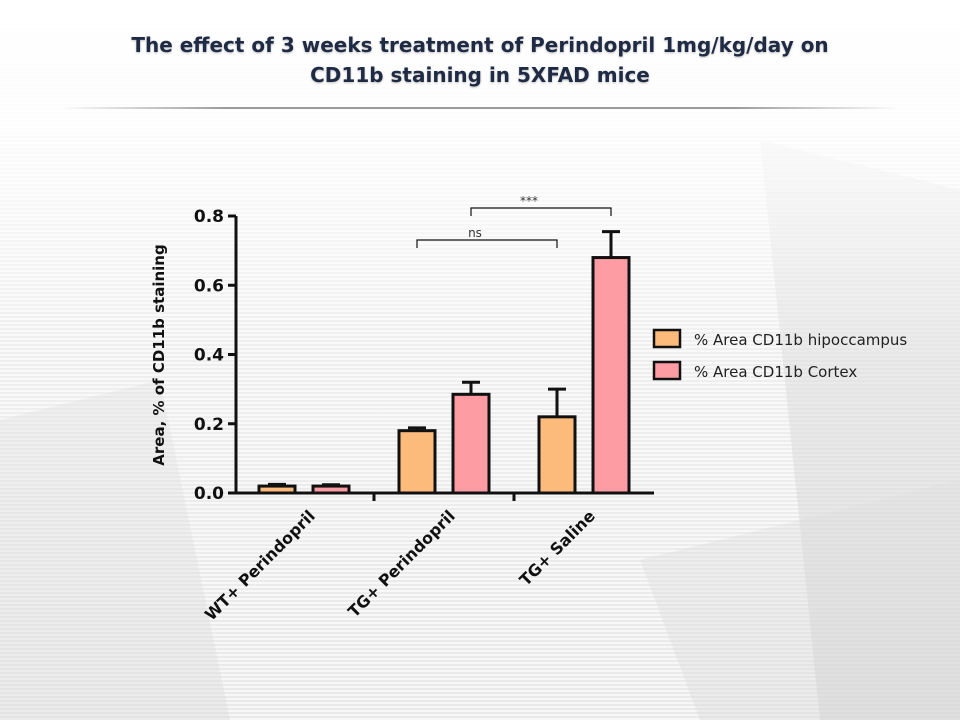  Describe the element at coordinates (209, 356) in the screenshot. I see `y-tick-label: 0.4` at that location.